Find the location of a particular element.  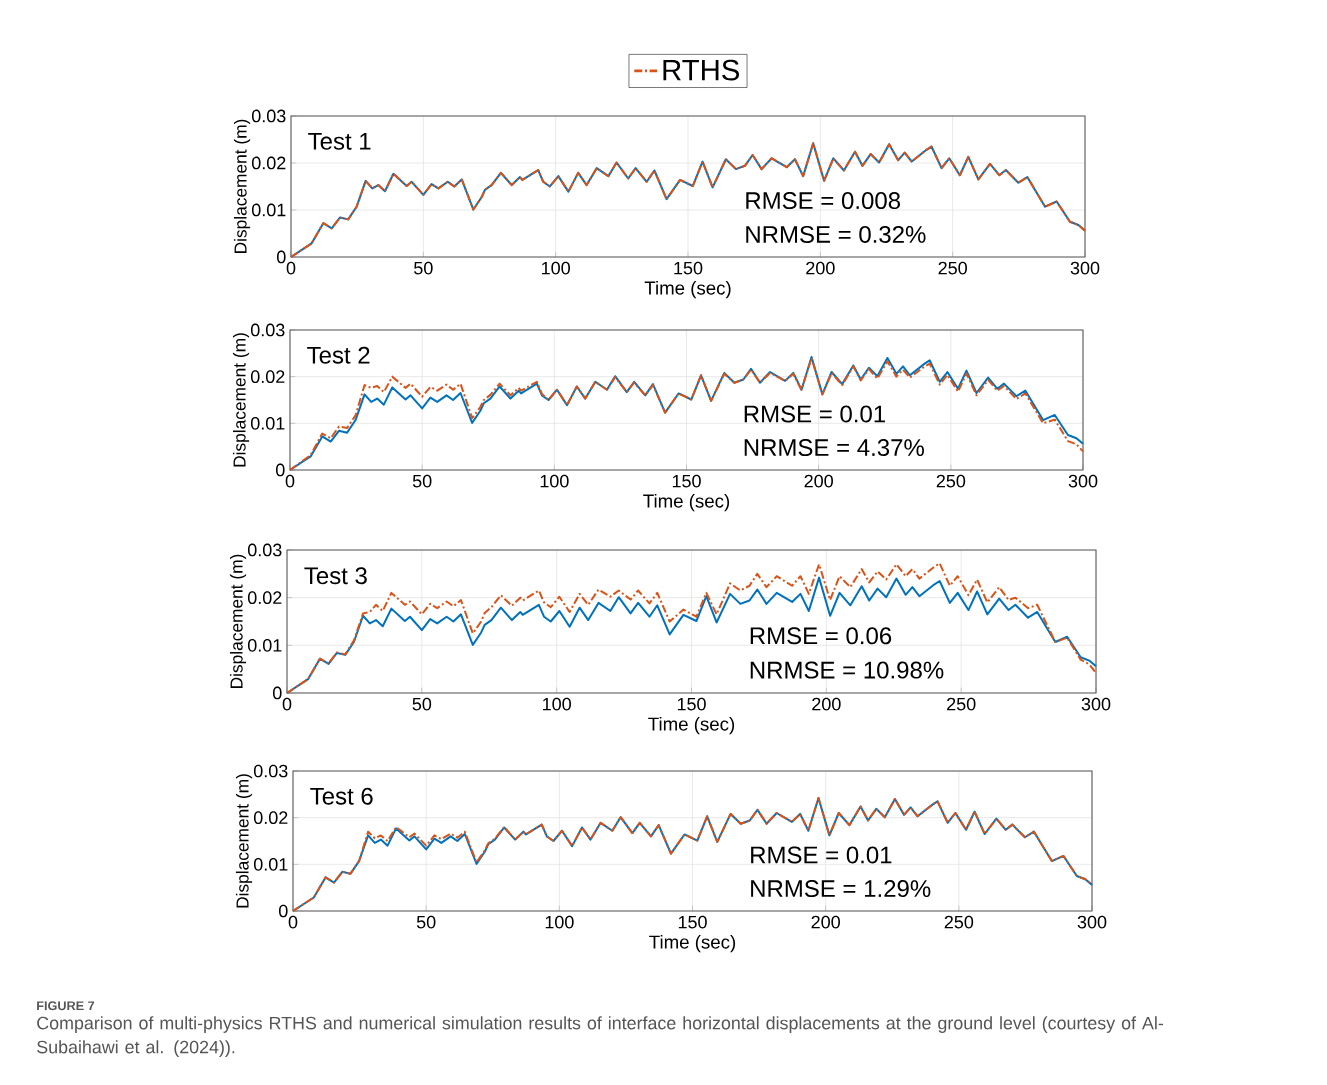

text: Comparison of multi-physics RTHS and numerical simulation results of interface horizontal displacements at the ground level (courtesy of Al-Subaihawi et al. (2024)). is located at coordinates (600, 1036).